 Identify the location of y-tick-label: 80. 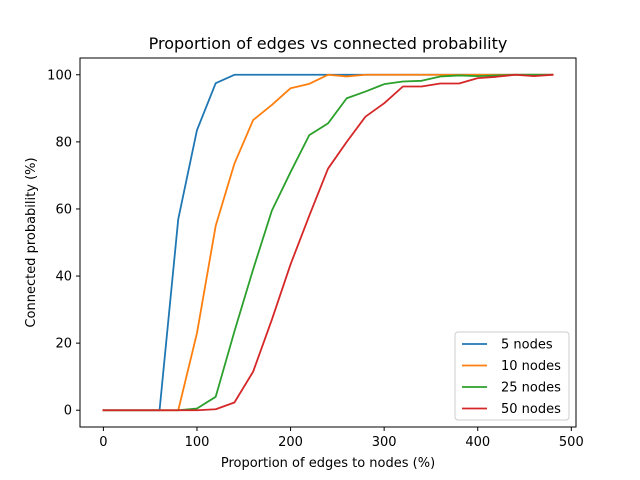
(63, 142).